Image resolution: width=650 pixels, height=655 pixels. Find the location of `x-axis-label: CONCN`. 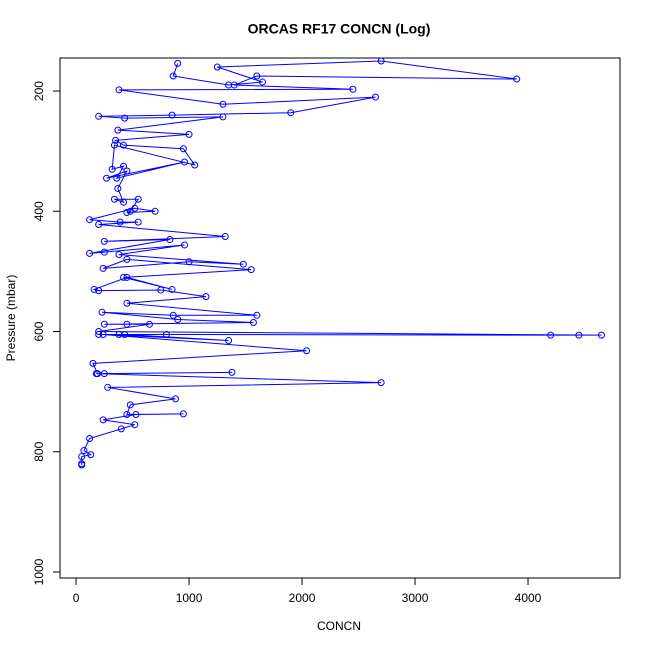

x-axis-label: CONCN is located at coordinates (339, 626).